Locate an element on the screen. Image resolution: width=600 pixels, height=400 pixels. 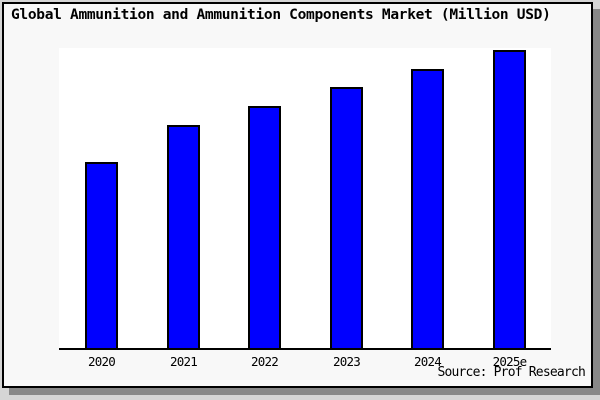
bar-2020 is located at coordinates (101, 256).